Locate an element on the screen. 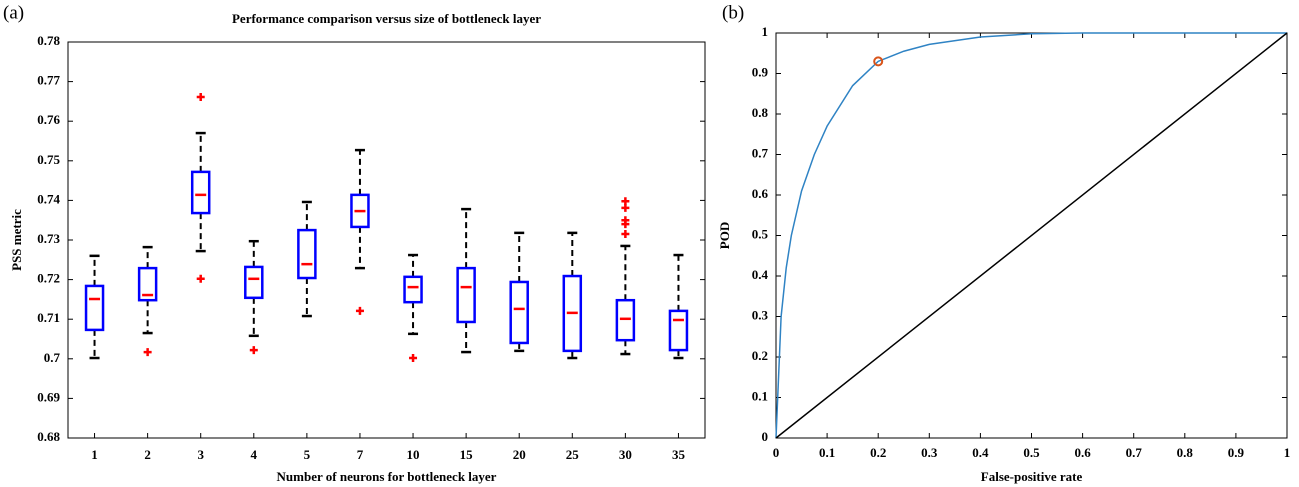 This screenshot has height=487, width=1299. x-tick-label: 0.6 is located at coordinates (1082, 452).